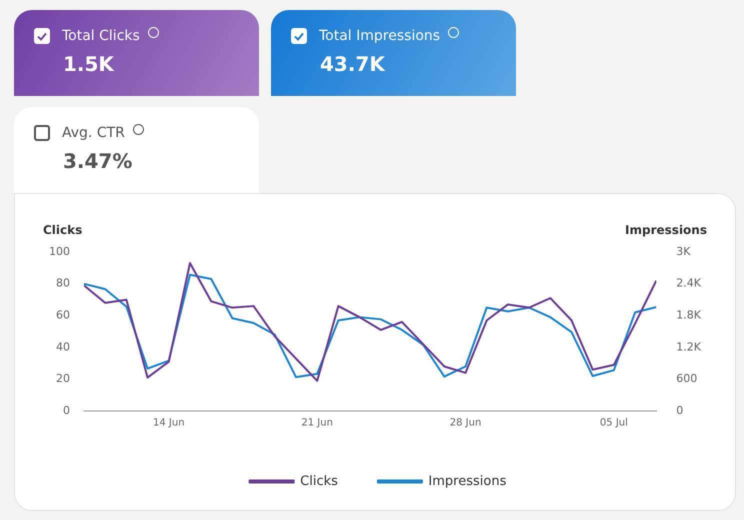  What do you see at coordinates (89, 64) in the screenshot?
I see `text: 1.5K` at bounding box center [89, 64].